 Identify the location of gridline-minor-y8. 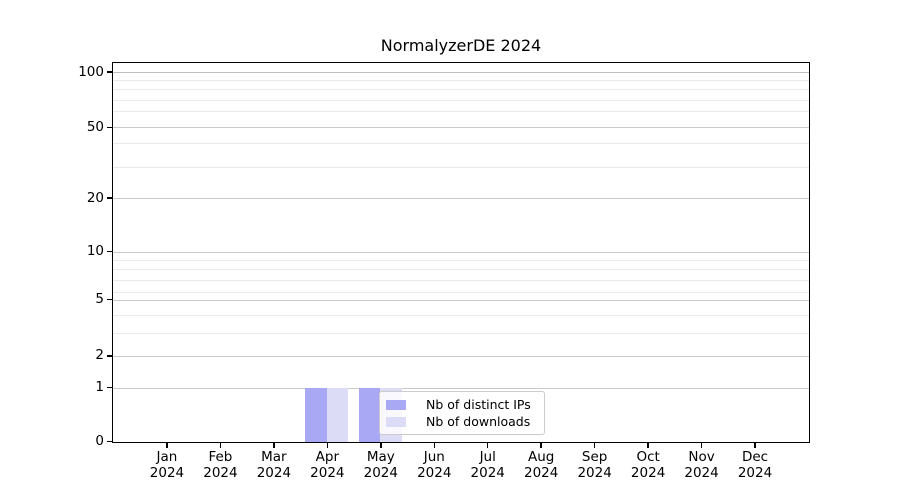
(461, 270).